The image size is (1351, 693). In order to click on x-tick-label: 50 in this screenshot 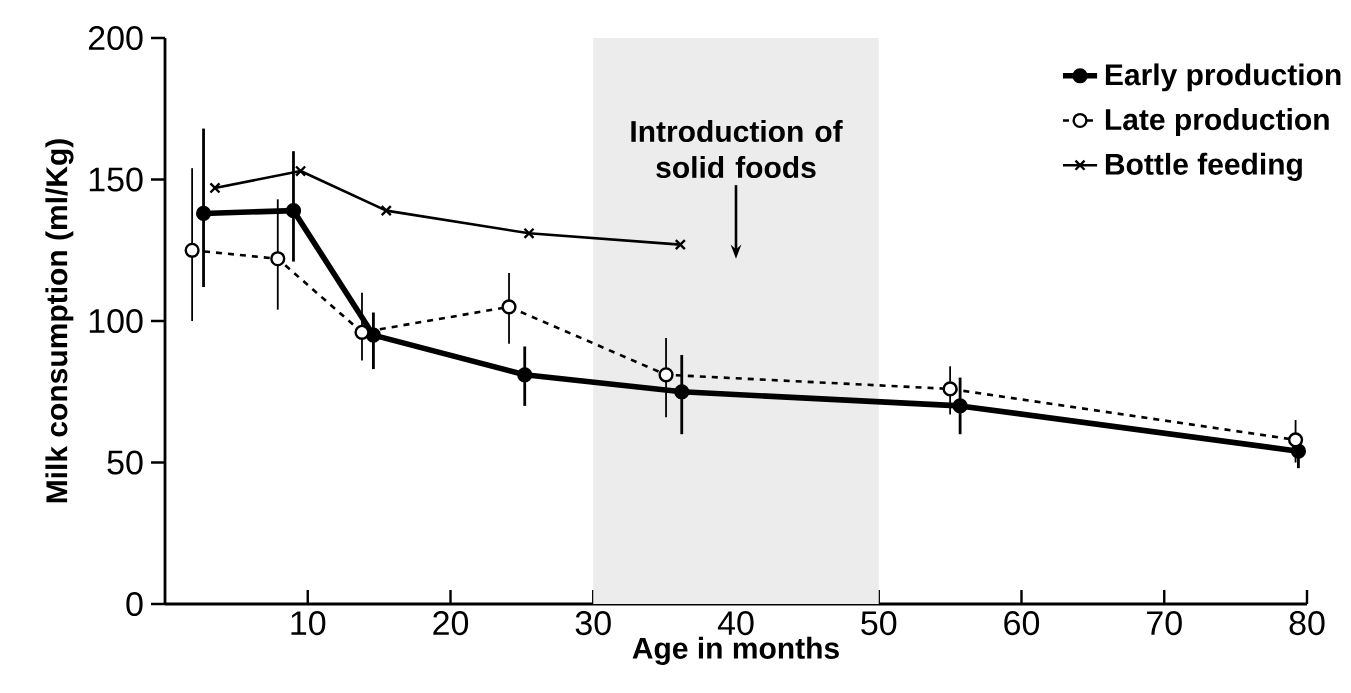, I will do `click(879, 623)`.